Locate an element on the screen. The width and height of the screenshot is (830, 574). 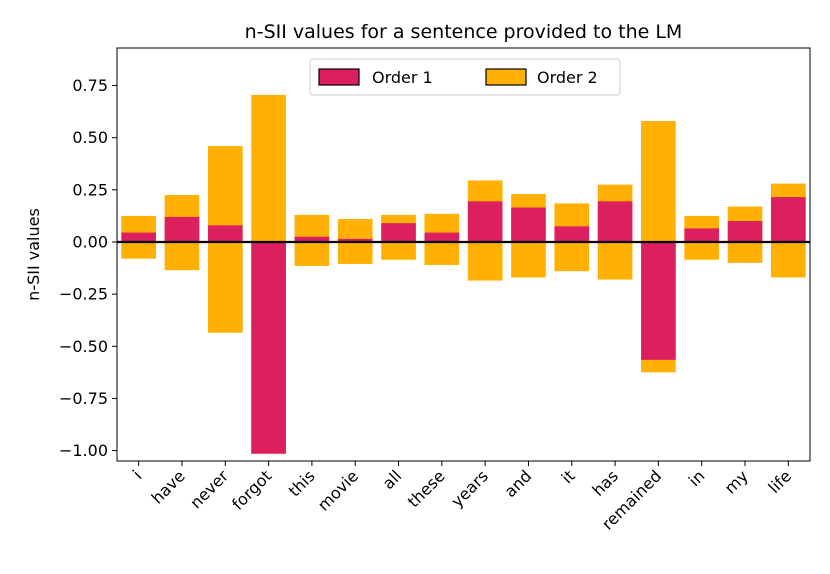
x-tick-label-my: my is located at coordinates (736, 481).